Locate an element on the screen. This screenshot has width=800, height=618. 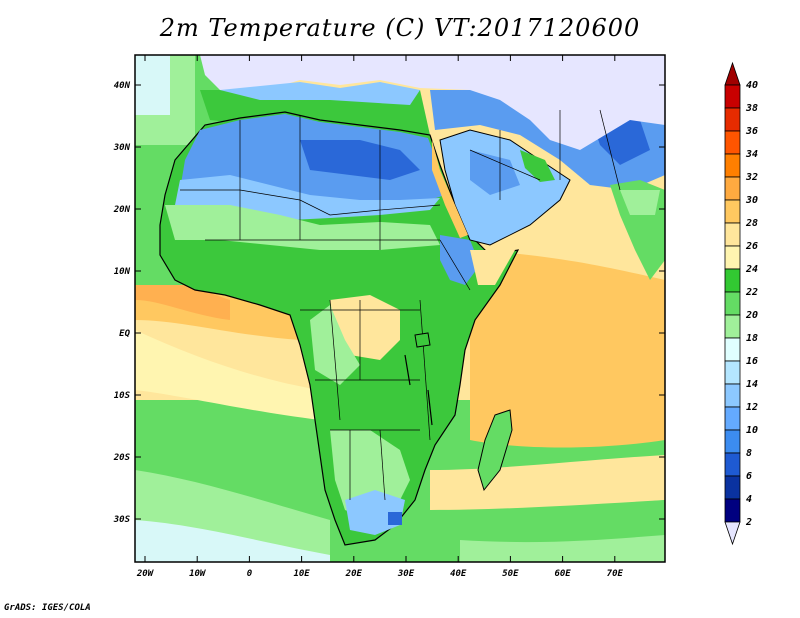
colorbar-label: 24 is located at coordinates (751, 269).